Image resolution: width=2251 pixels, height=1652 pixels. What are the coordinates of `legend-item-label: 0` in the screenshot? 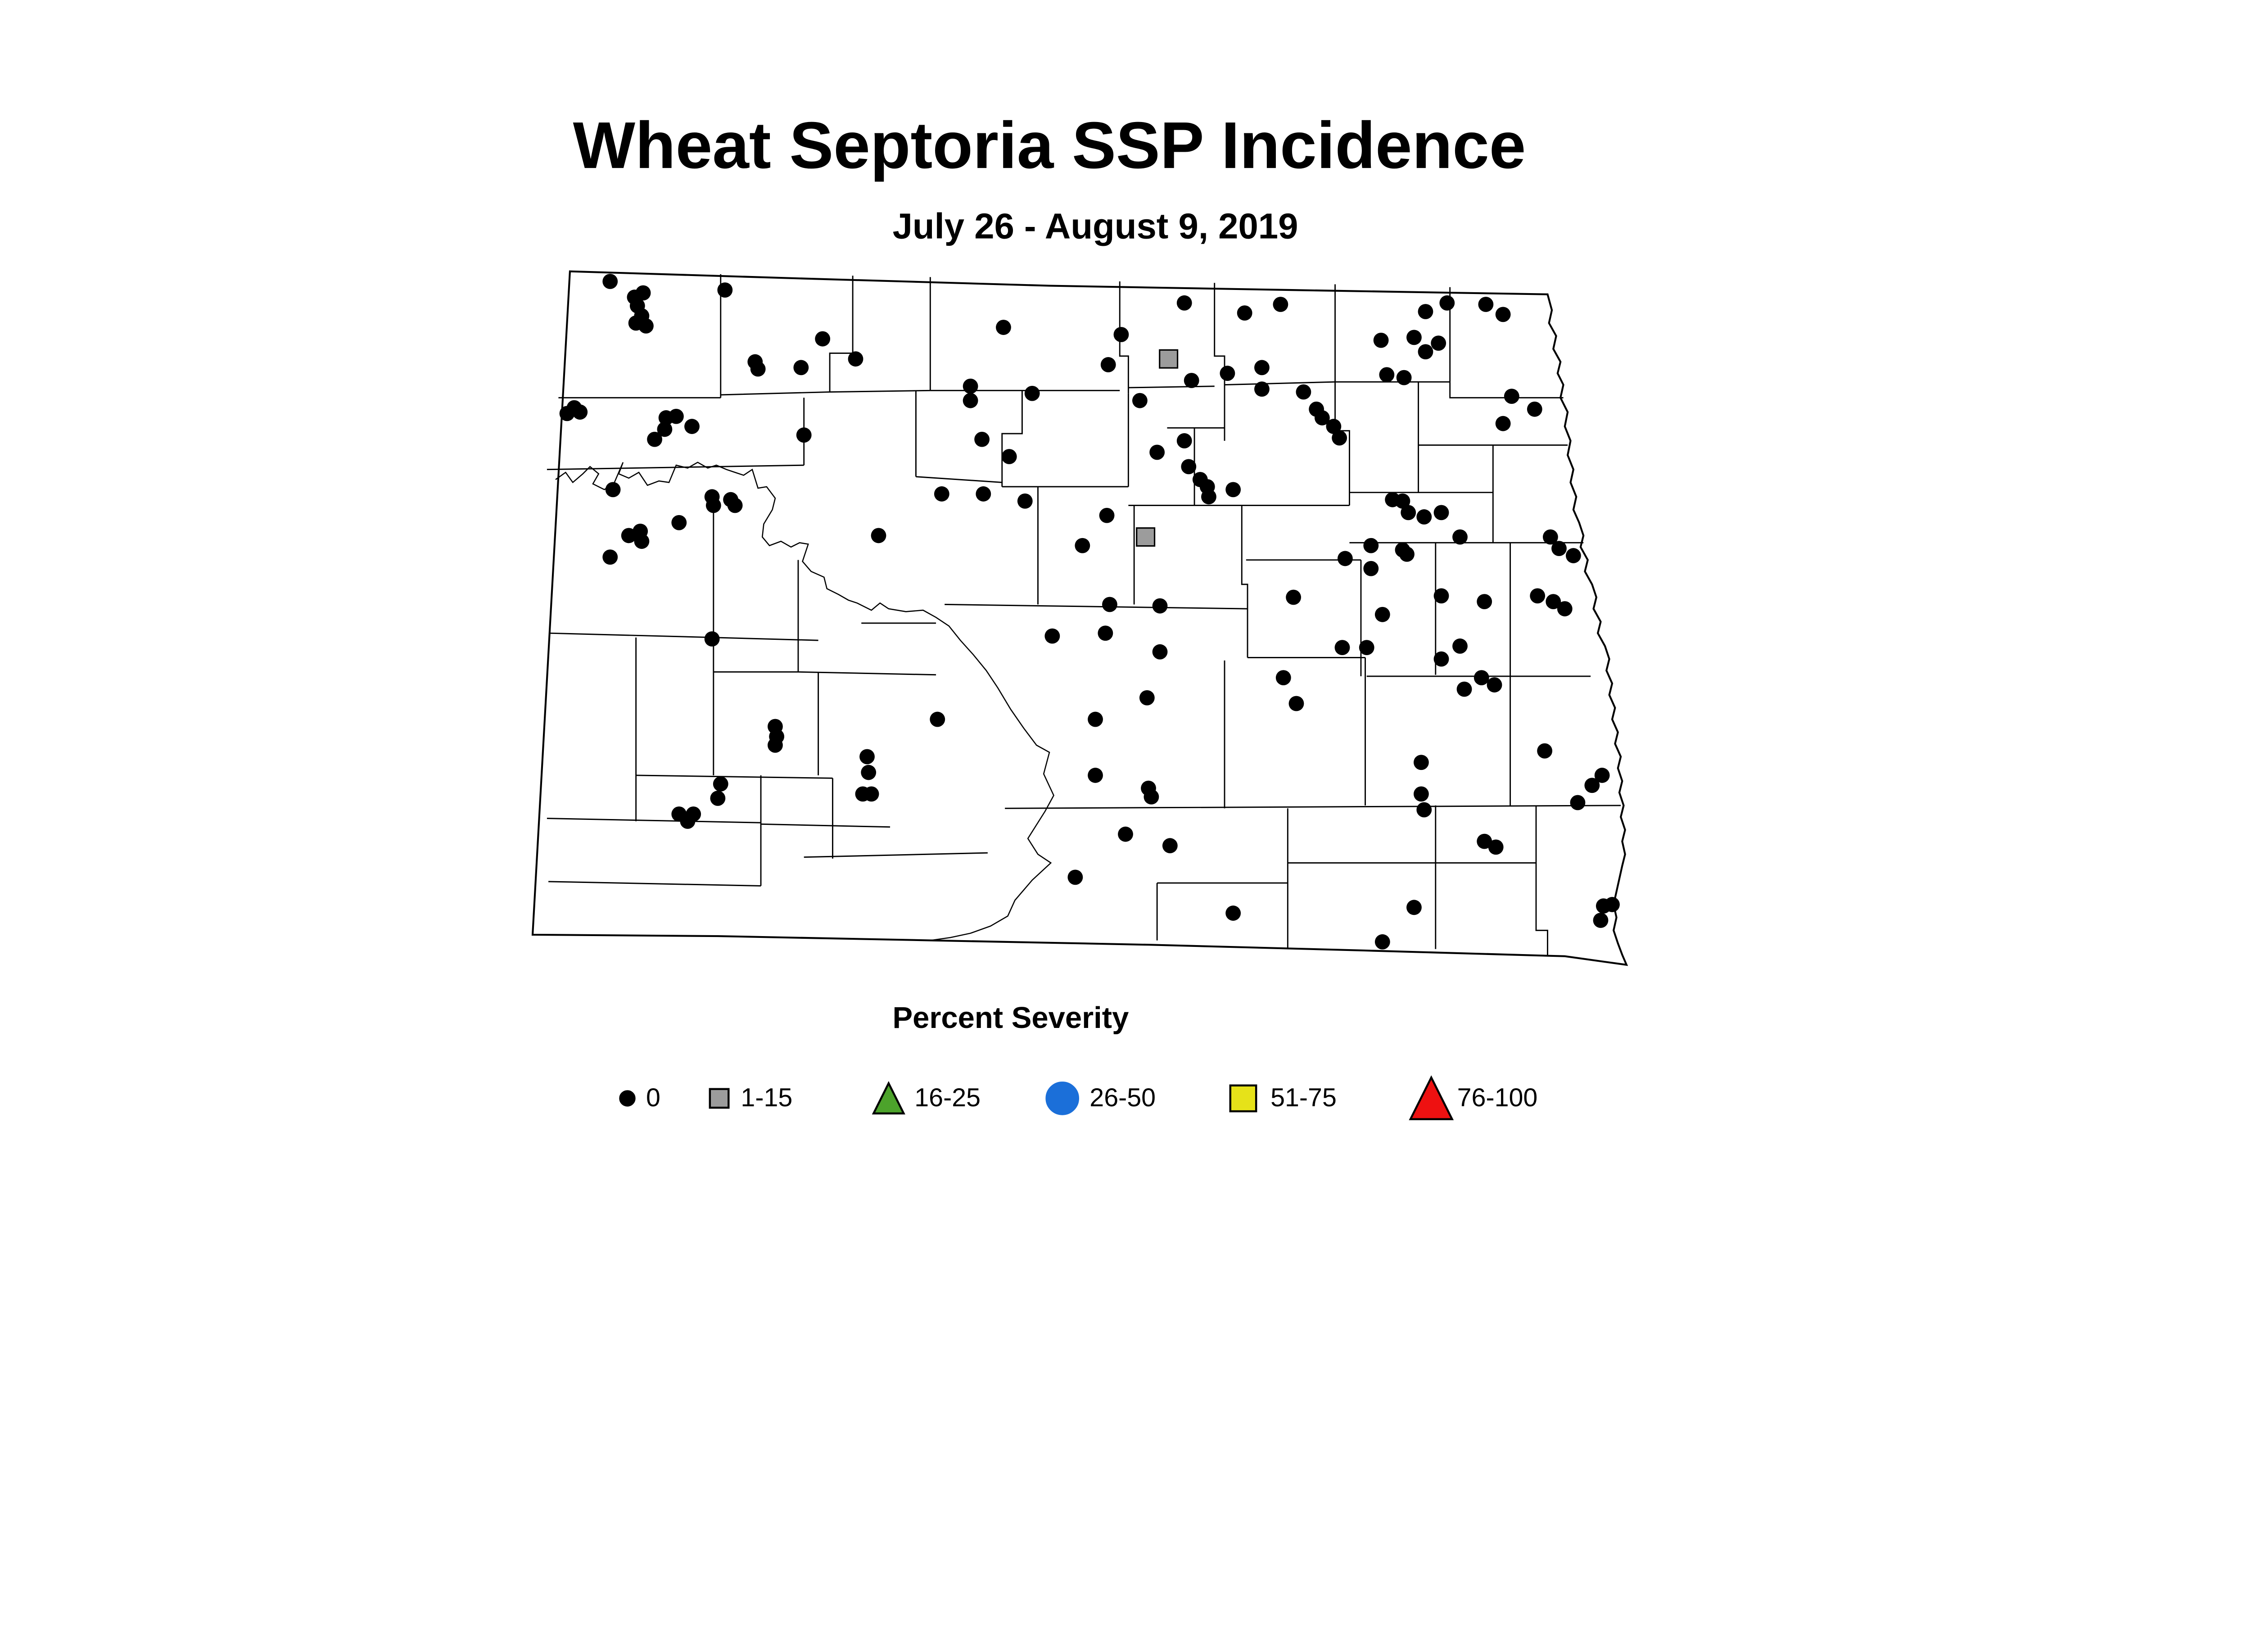 It's located at (653, 1097).